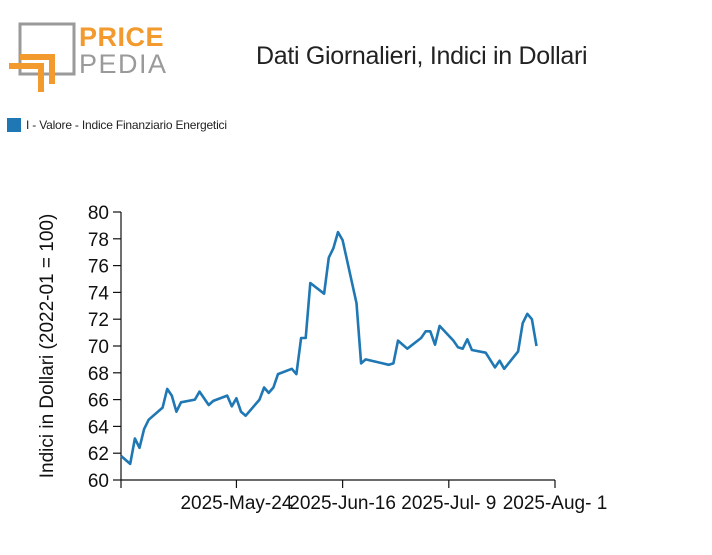 The image size is (712, 555). I want to click on x-tick-label: 2025-Jul- 9, so click(448, 503).